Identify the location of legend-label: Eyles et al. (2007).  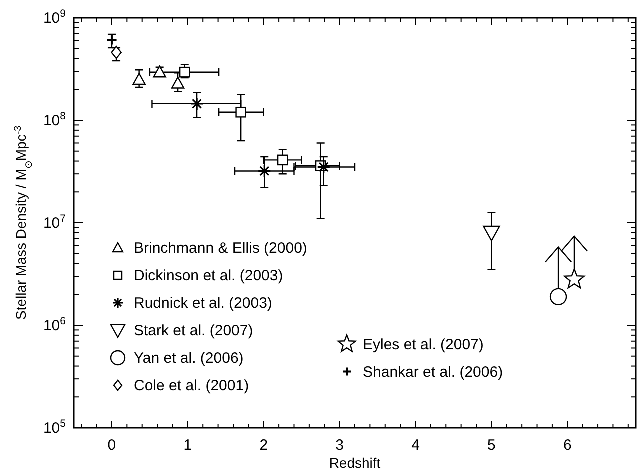
(423, 345).